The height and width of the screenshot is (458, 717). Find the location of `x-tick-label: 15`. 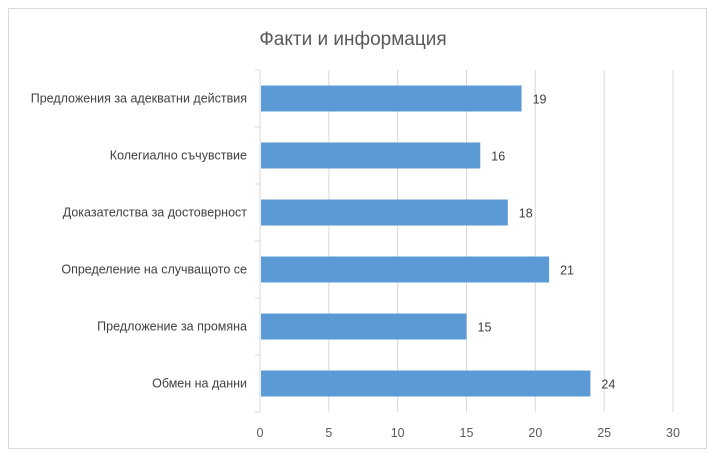

x-tick-label: 15 is located at coordinates (467, 433).